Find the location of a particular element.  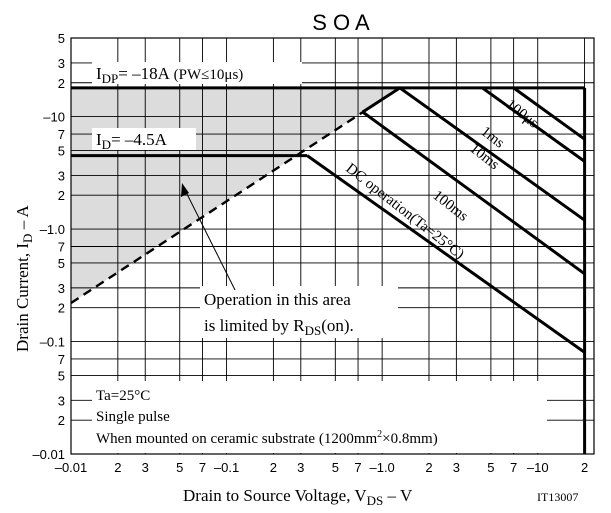

id-label-mask is located at coordinates (144, 139).